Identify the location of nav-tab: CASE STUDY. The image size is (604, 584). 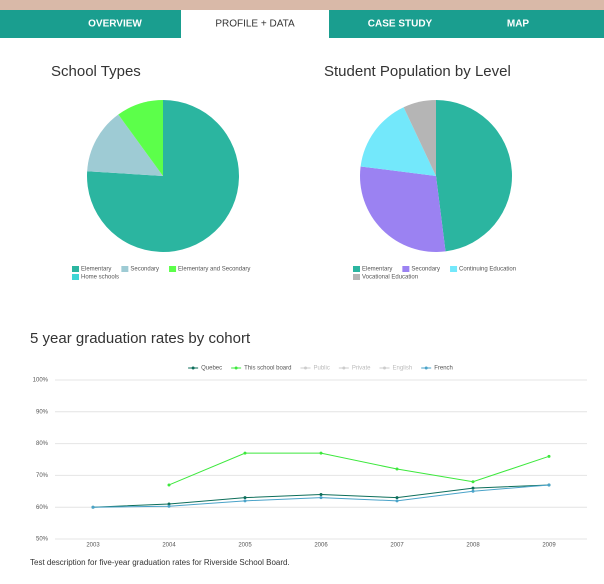
(400, 24).